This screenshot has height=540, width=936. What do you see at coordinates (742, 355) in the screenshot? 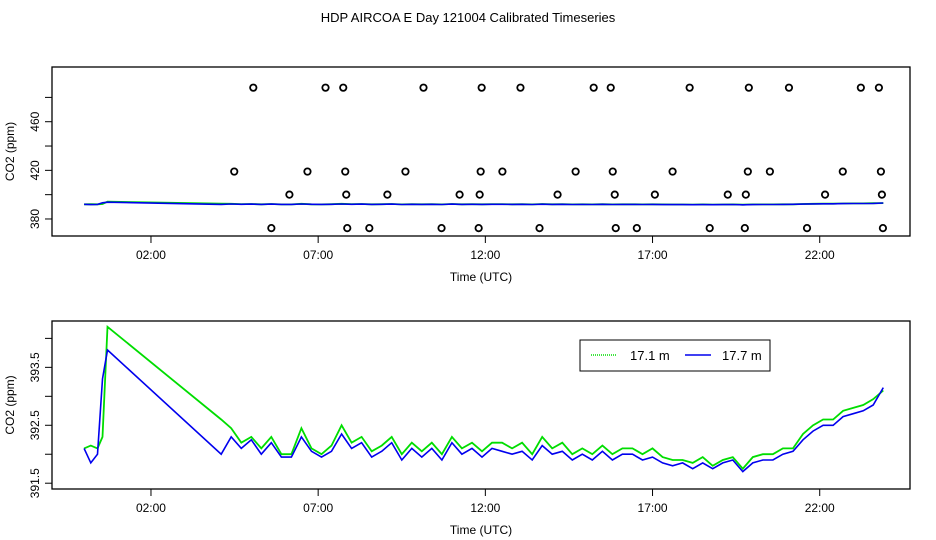
I see `legend-label-17-7m: 17.7 m` at bounding box center [742, 355].